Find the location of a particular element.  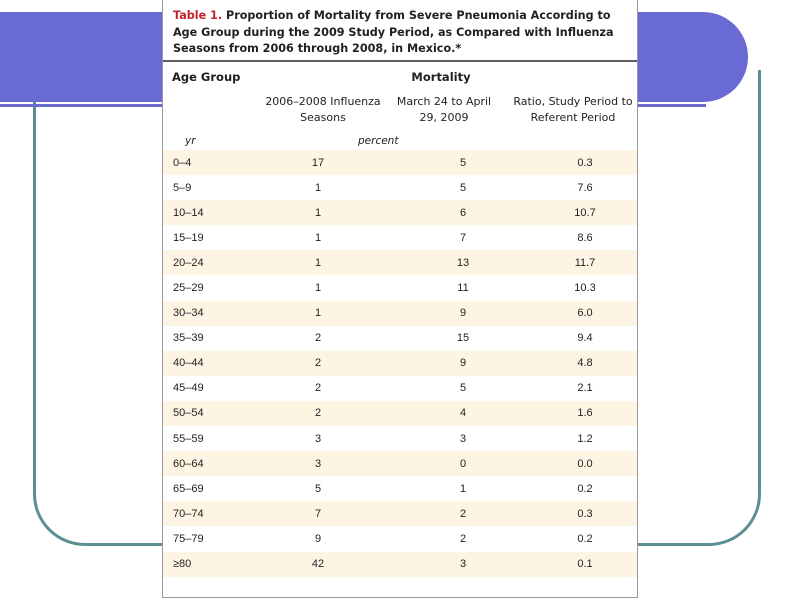

header-influenza-seasons: 2006–2008 Influenza Seasons is located at coordinates (323, 109).